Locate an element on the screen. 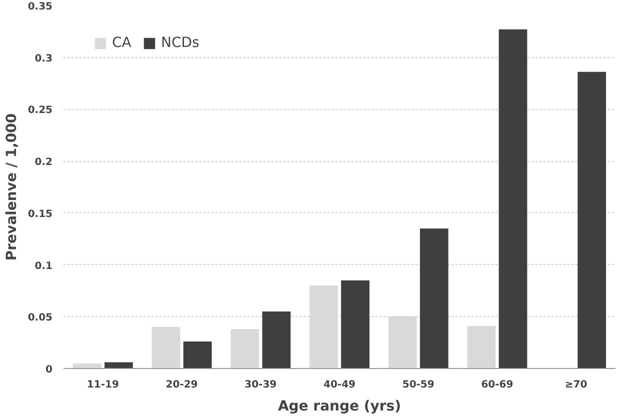 The height and width of the screenshot is (419, 622). legend-label: NCDs is located at coordinates (180, 43).